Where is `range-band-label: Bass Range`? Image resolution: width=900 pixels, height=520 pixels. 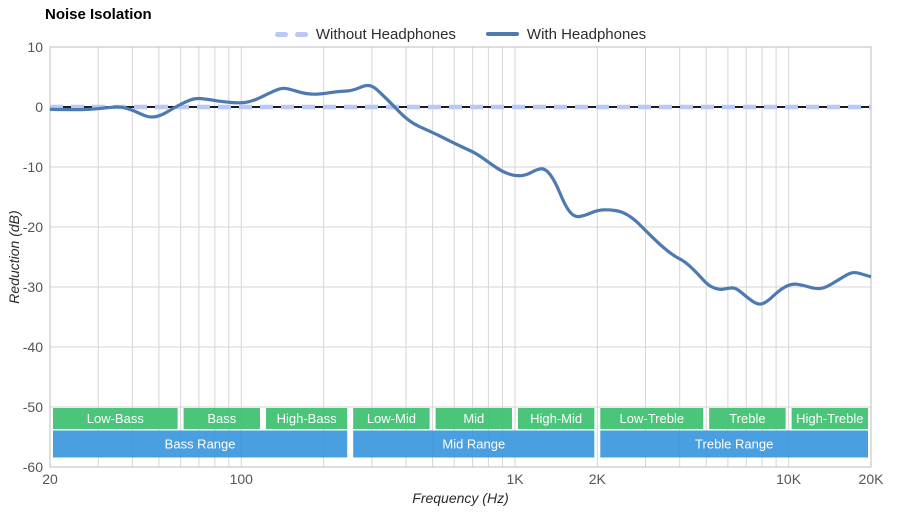 range-band-label: Bass Range is located at coordinates (200, 444).